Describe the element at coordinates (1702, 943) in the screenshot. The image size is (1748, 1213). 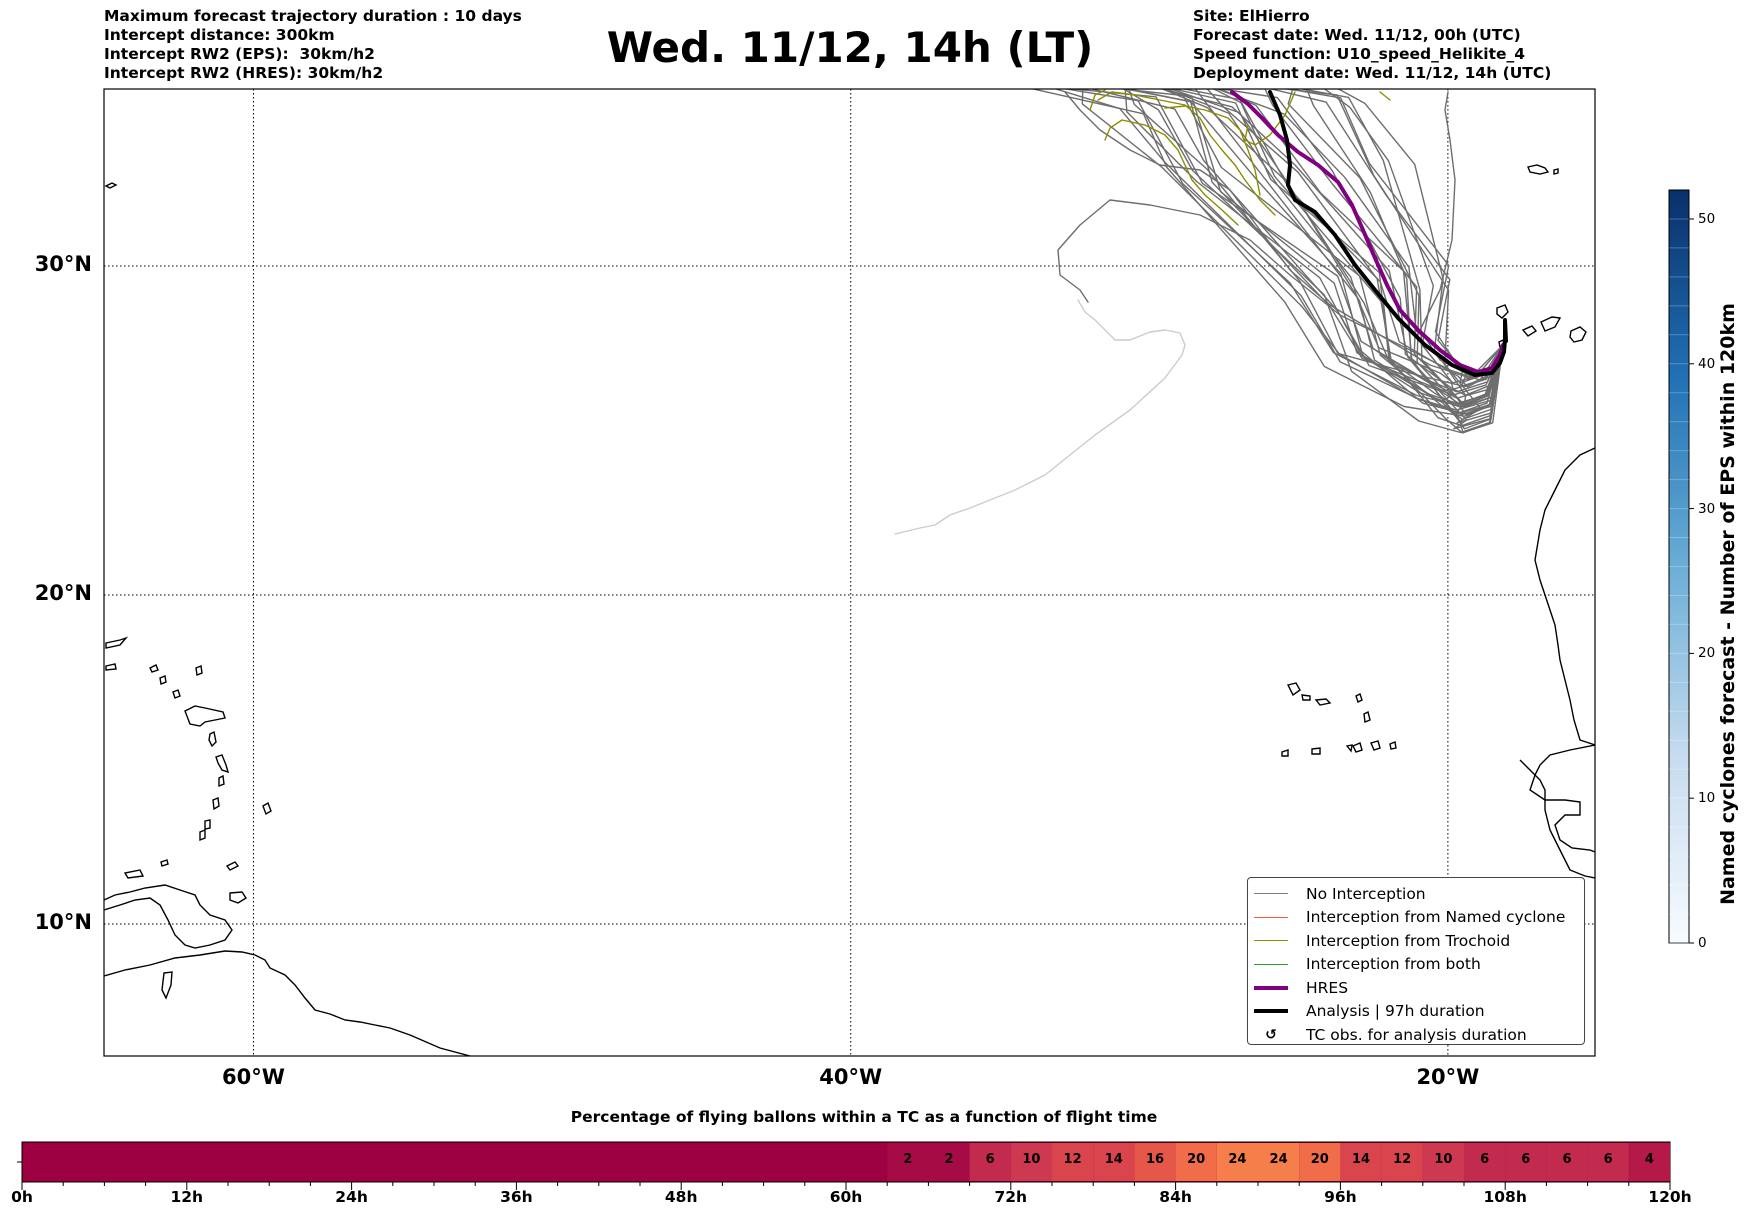
I see `colorbar-tick-label: 0` at that location.